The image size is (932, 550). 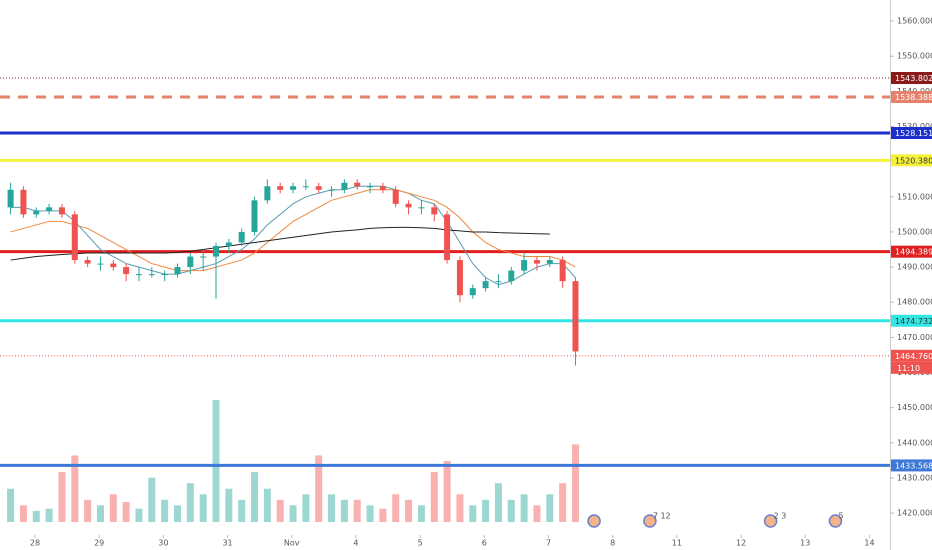 What do you see at coordinates (914, 407) in the screenshot?
I see `y-tick-label: 1450.000` at bounding box center [914, 407].